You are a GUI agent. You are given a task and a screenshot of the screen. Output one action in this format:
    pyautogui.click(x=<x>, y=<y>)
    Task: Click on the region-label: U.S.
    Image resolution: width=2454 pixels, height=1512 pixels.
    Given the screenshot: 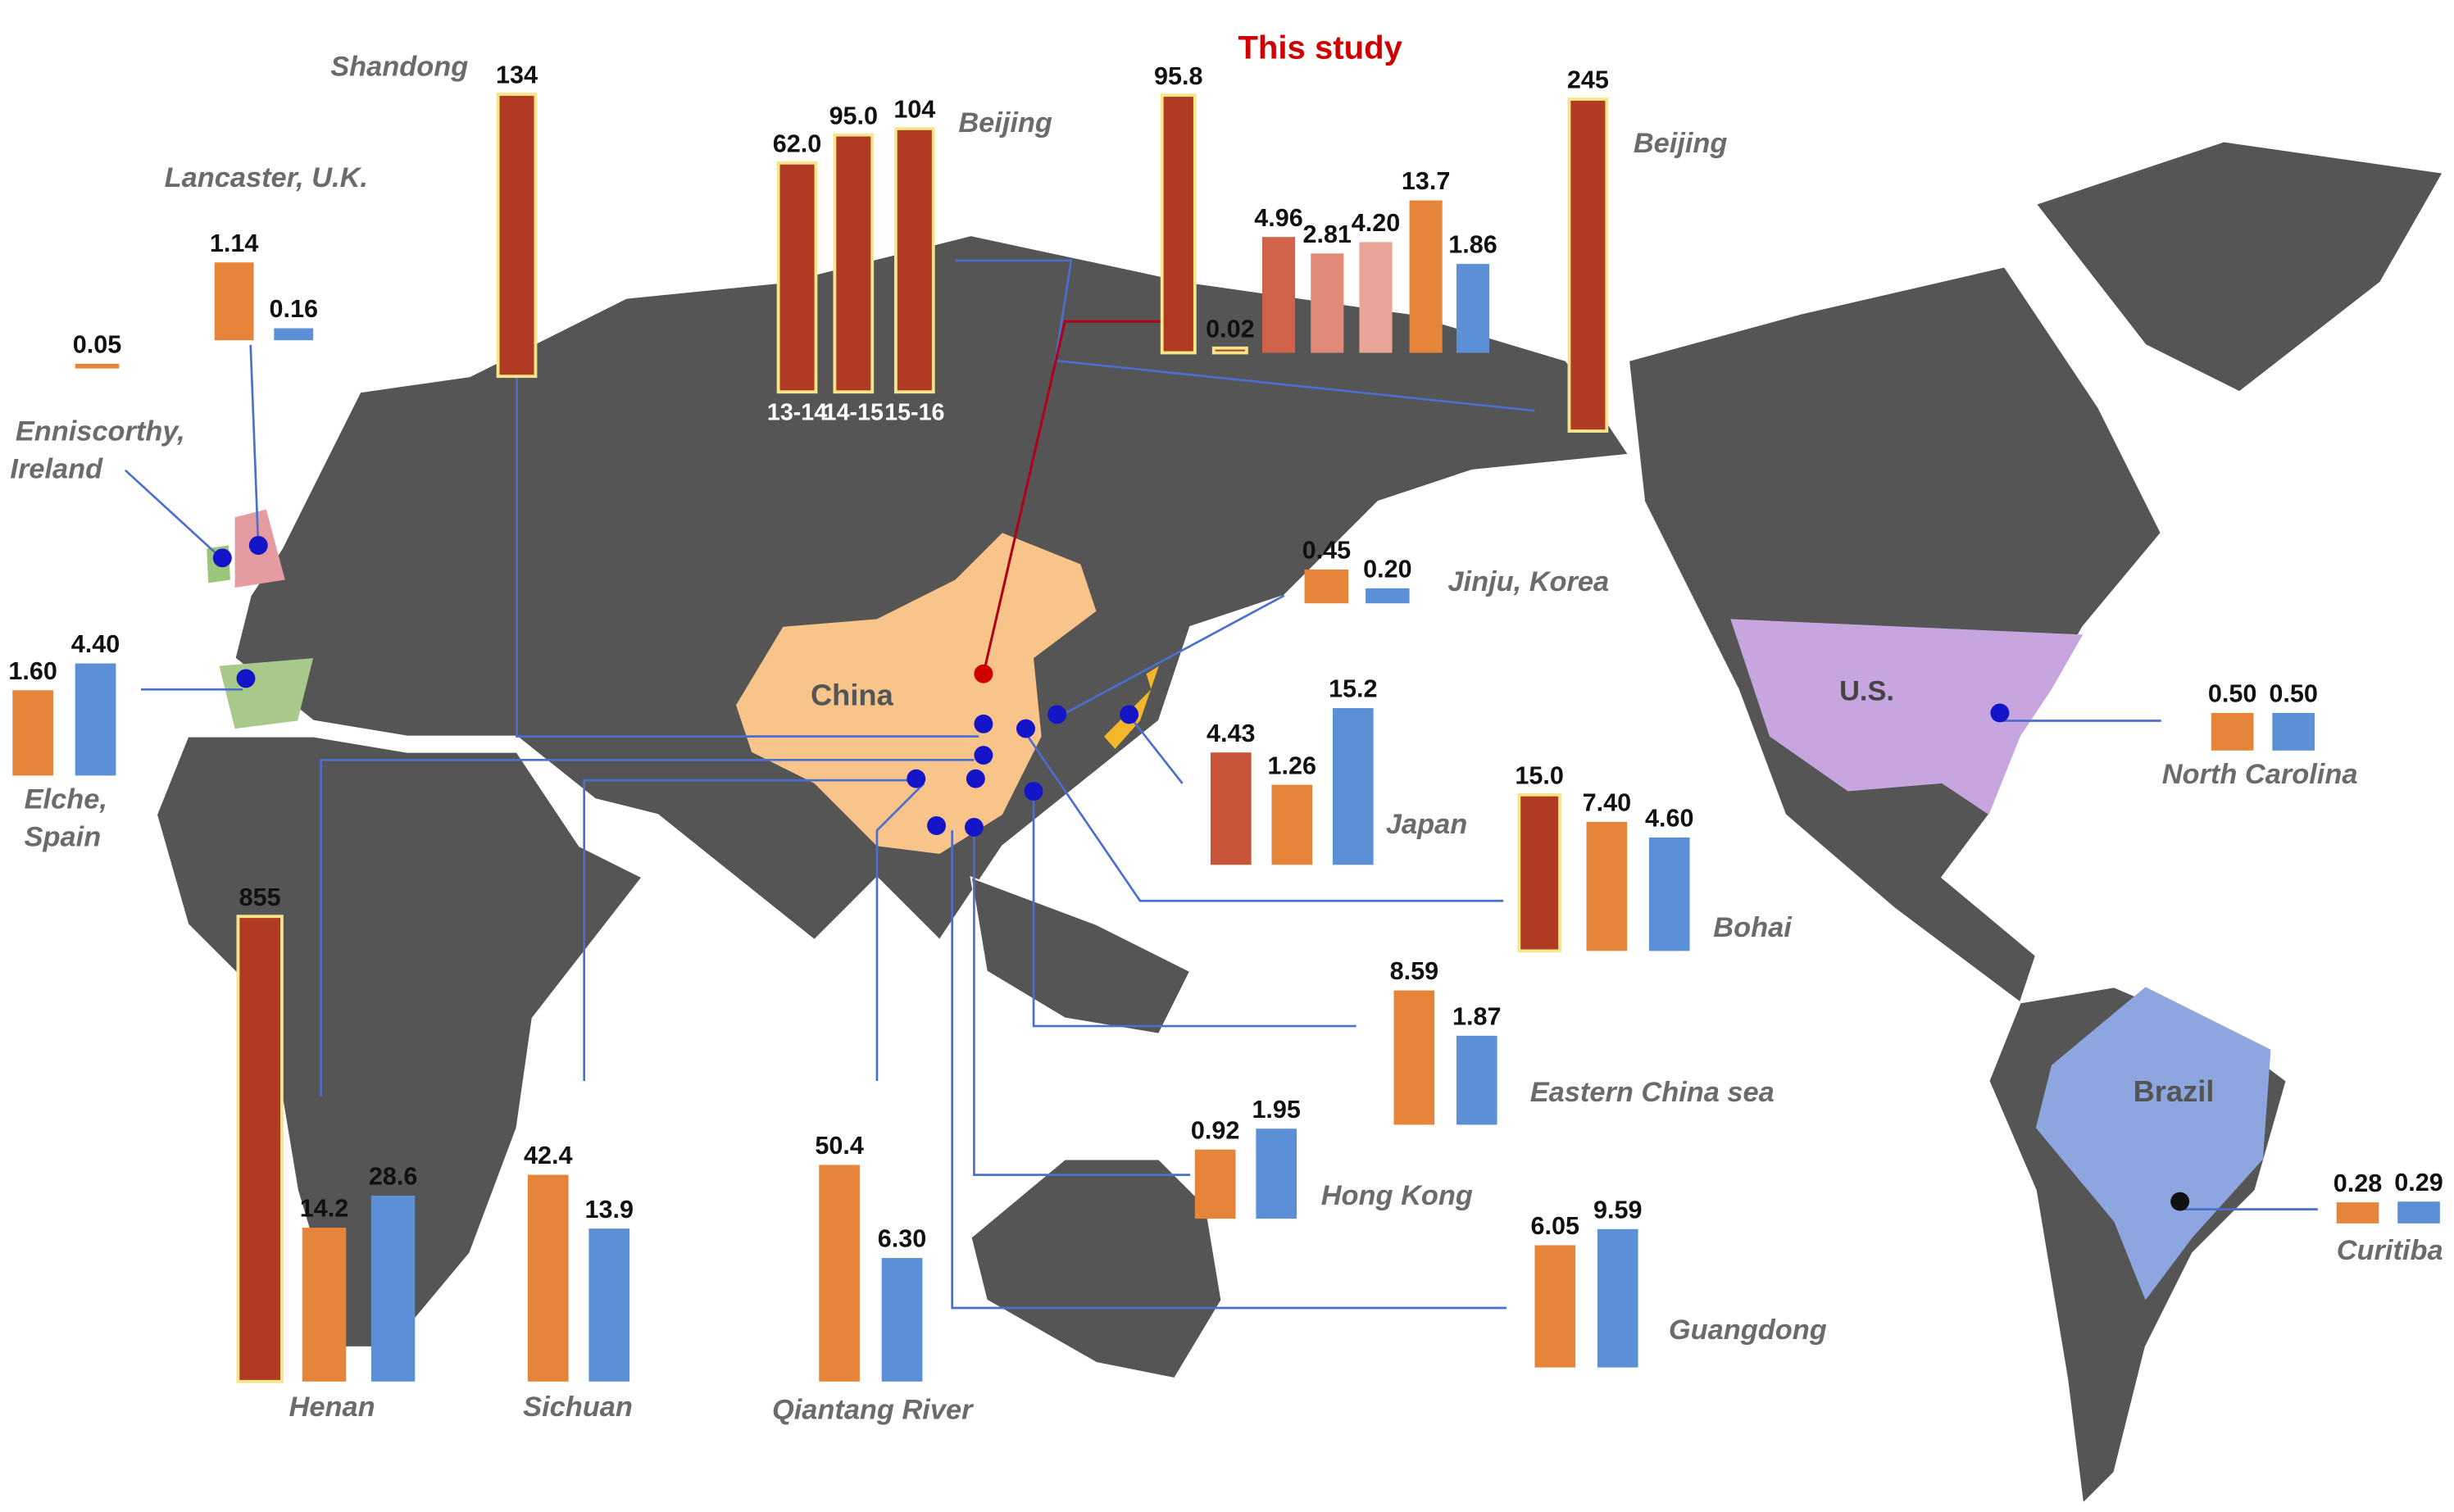 What is the action you would take?
    pyautogui.click(x=1866, y=691)
    